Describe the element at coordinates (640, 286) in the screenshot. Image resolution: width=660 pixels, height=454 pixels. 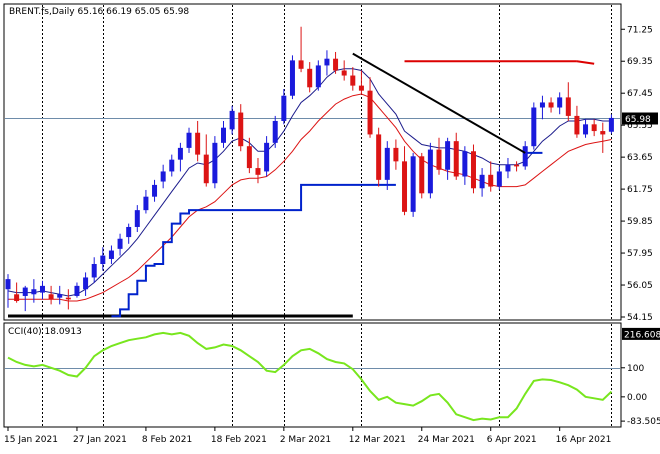
I see `price-tick-label: 56.05` at that location.